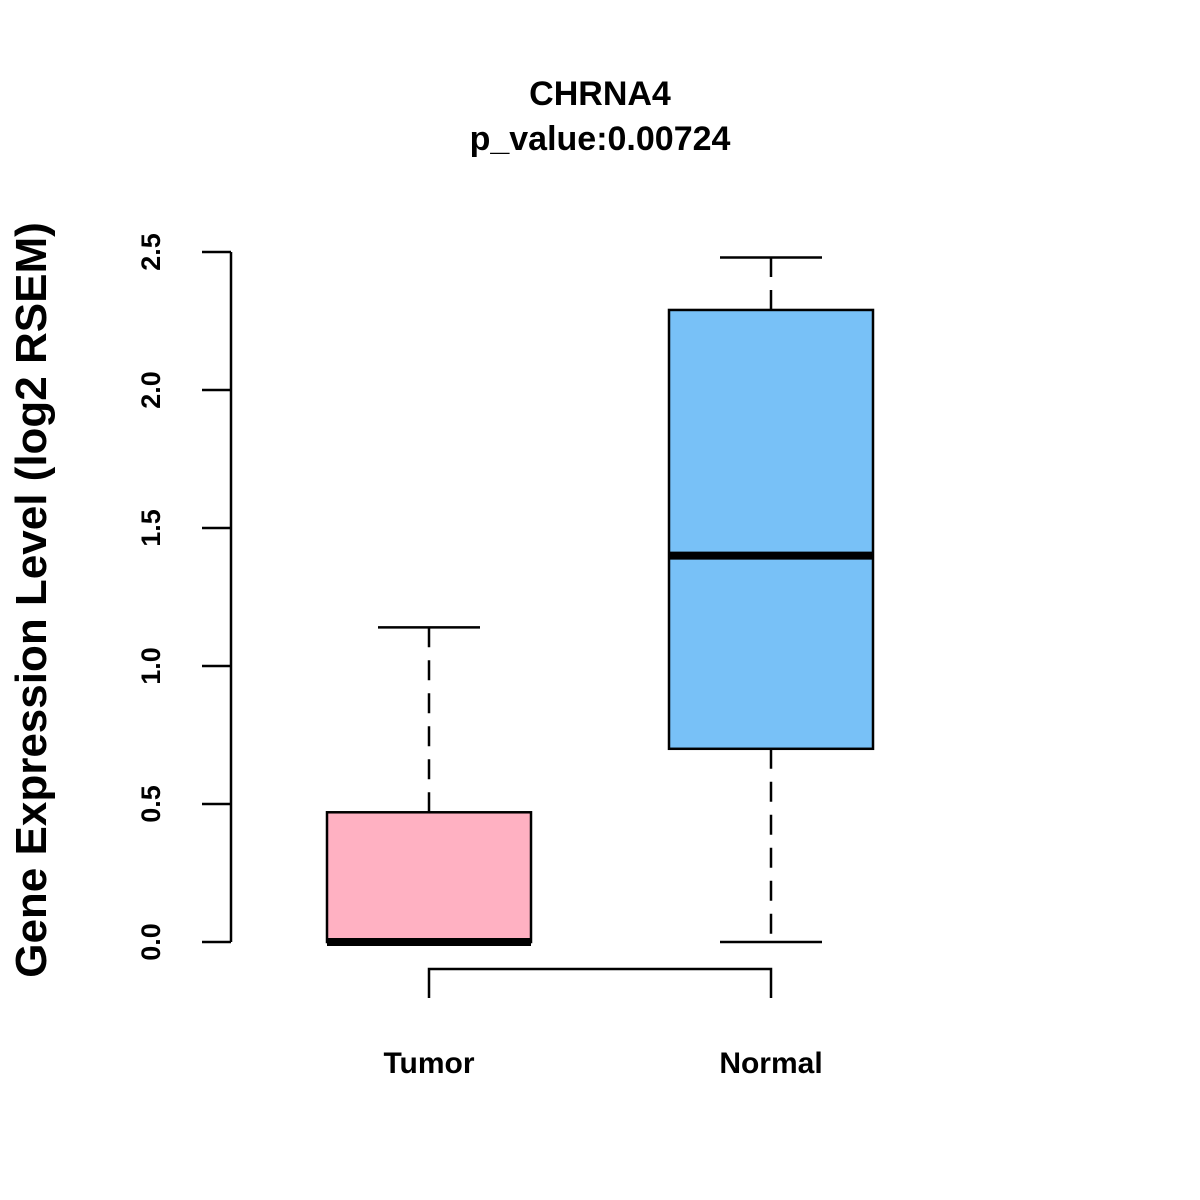  I want to click on chart-title: CHRNA4, so click(600, 94).